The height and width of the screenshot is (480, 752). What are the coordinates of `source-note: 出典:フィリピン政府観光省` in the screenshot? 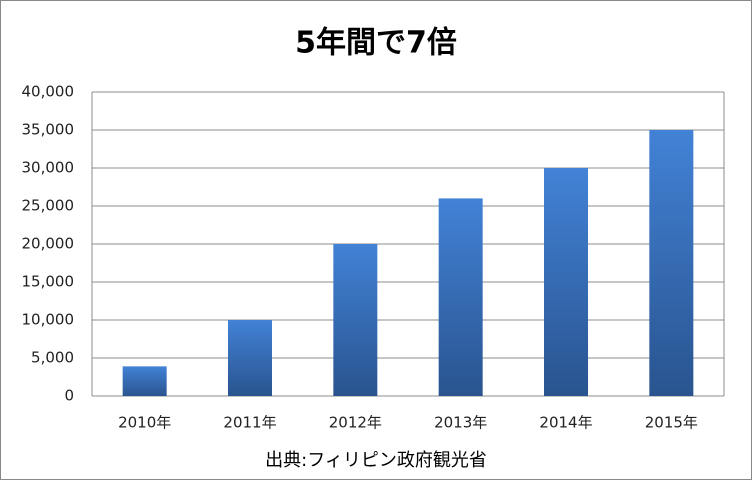 It's located at (376, 460).